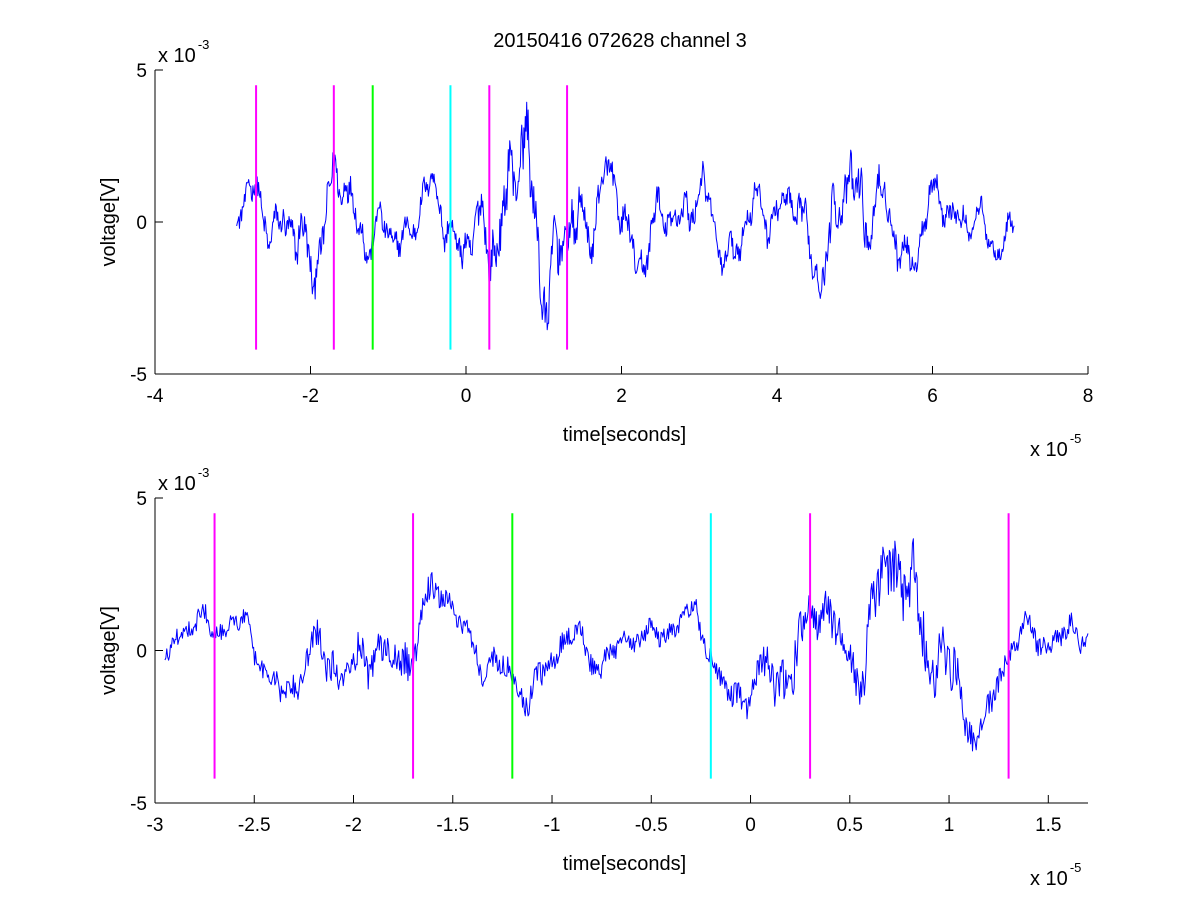 This screenshot has width=1200, height=901. What do you see at coordinates (932, 396) in the screenshot?
I see `x-tick-label: 6` at bounding box center [932, 396].